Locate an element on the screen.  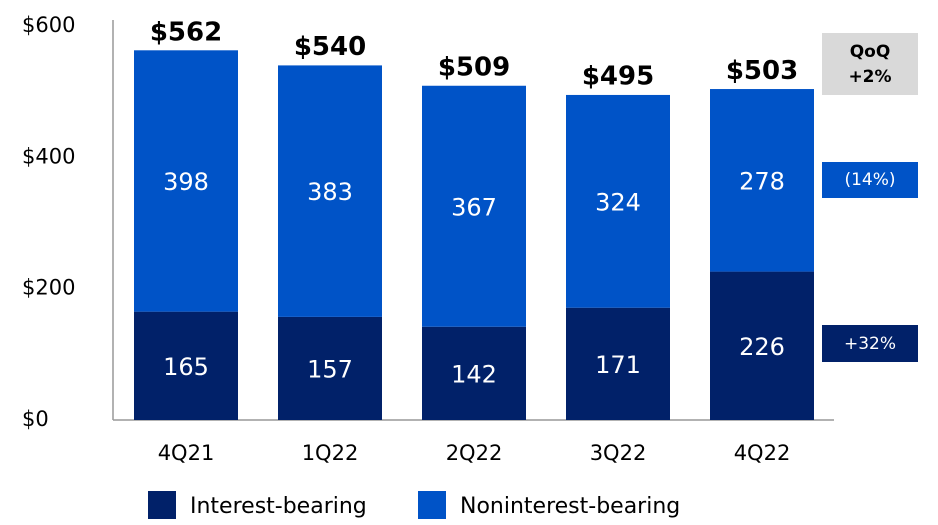
segment-label: 171 is located at coordinates (618, 365).